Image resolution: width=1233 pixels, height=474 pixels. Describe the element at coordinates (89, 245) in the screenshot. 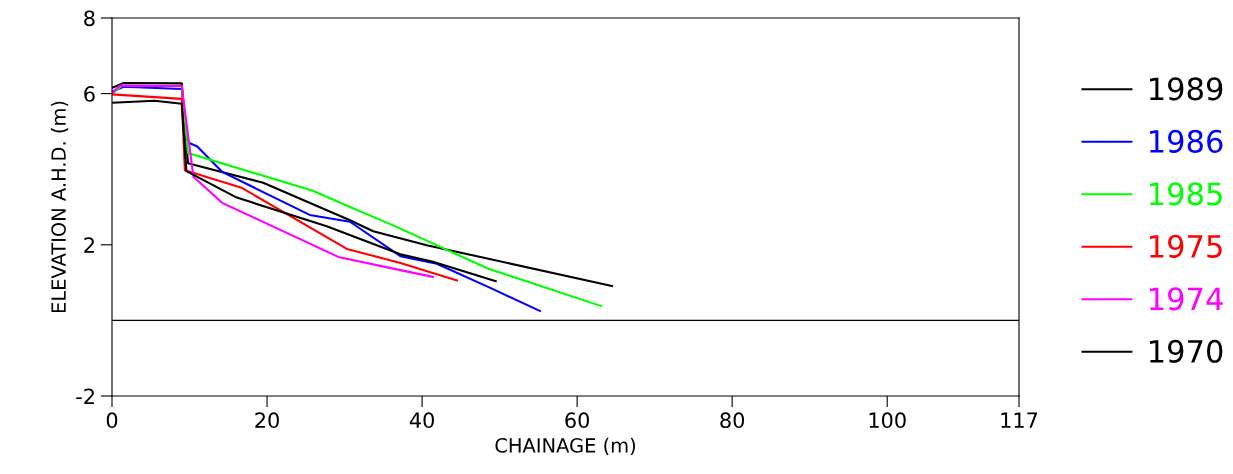

I see `y-tick-label: 2` at that location.